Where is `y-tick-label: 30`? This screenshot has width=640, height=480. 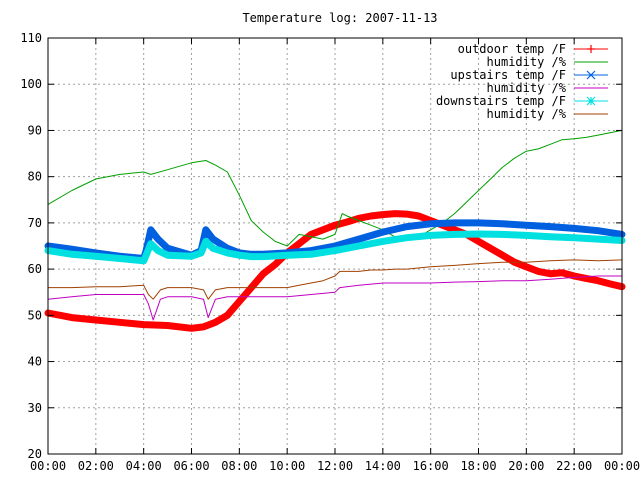 y-tick-label: 30 is located at coordinates (35, 408).